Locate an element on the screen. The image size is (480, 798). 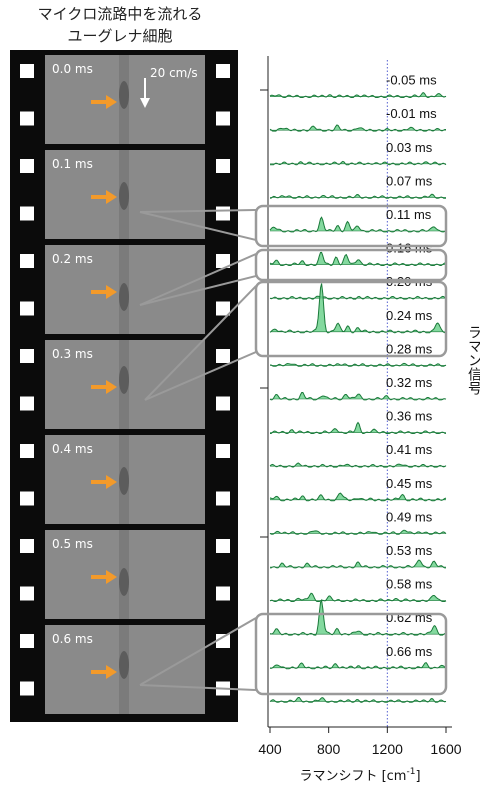
film-frame: 0.1 ms is located at coordinates (125, 194).